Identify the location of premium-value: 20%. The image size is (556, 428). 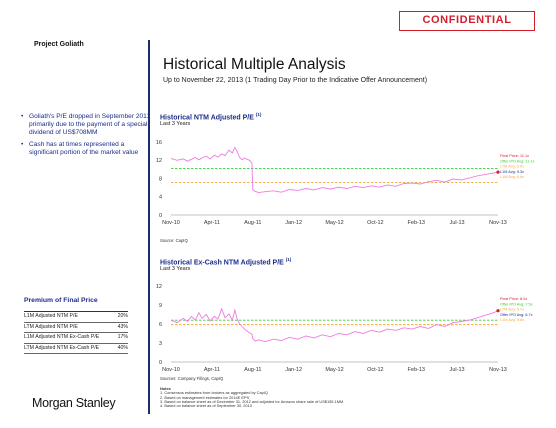
(117, 317).